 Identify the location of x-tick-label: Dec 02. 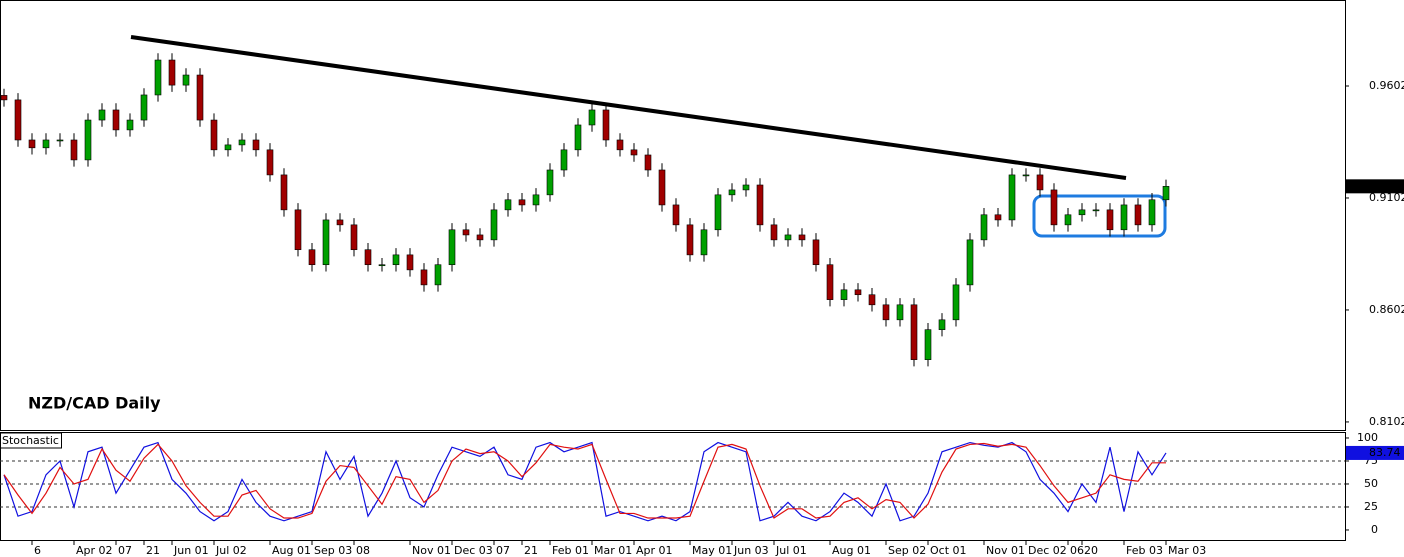
(1047, 550).